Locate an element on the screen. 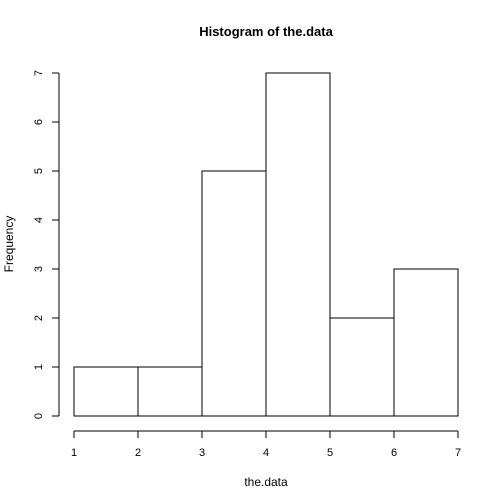  y-tick-label: 6 is located at coordinates (39, 122).